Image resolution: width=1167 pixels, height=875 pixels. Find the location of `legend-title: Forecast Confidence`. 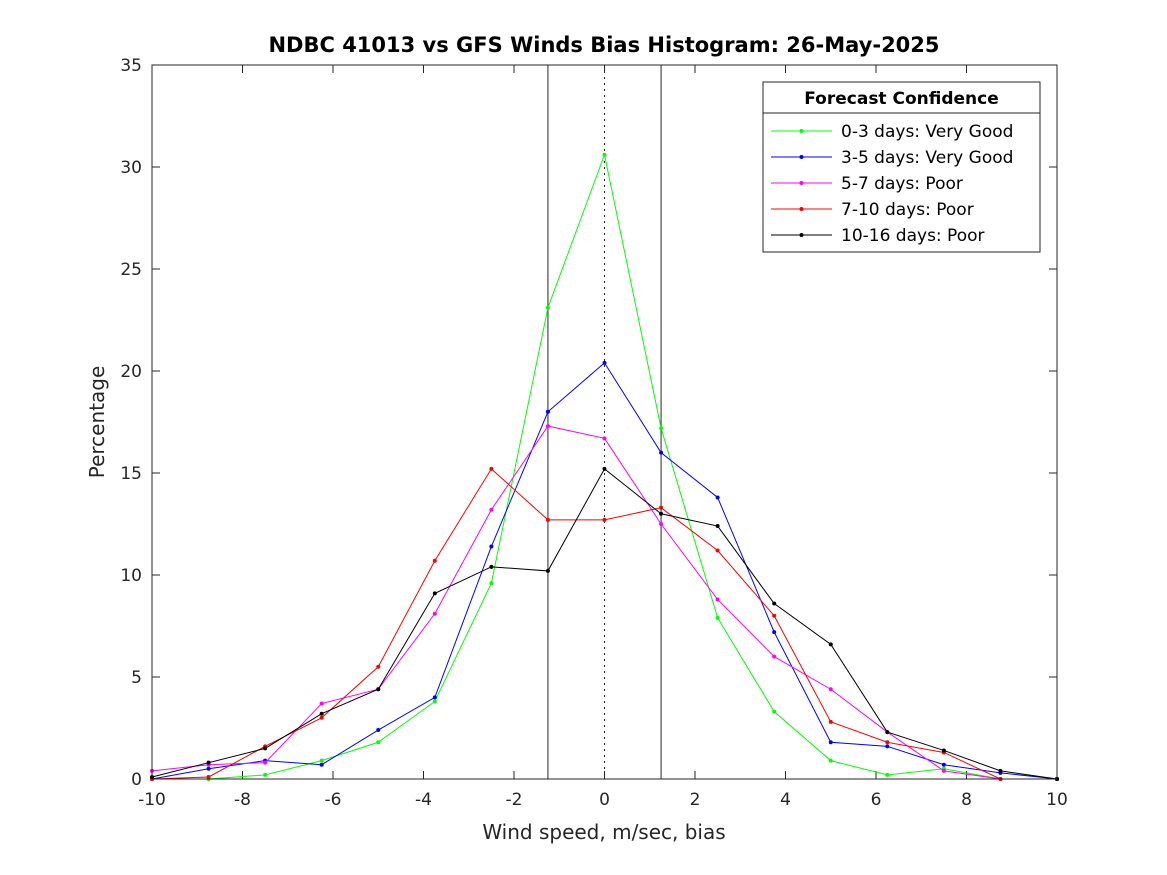

legend-title: Forecast Confidence is located at coordinates (901, 99).